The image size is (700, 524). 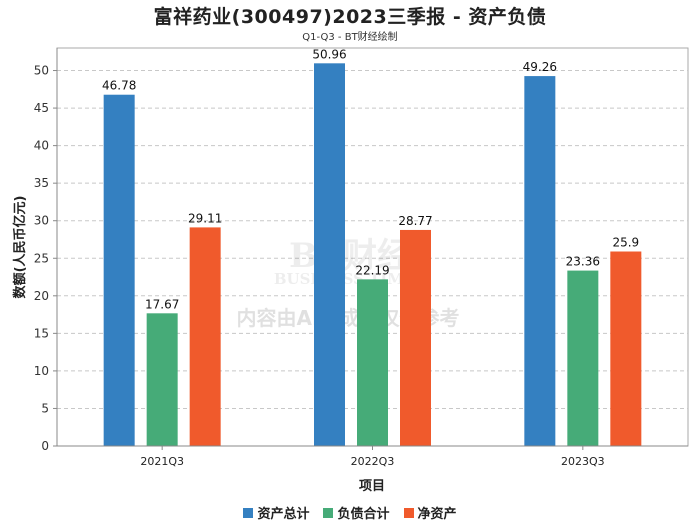 I want to click on y-tick-label: 35, so click(x=41, y=183).